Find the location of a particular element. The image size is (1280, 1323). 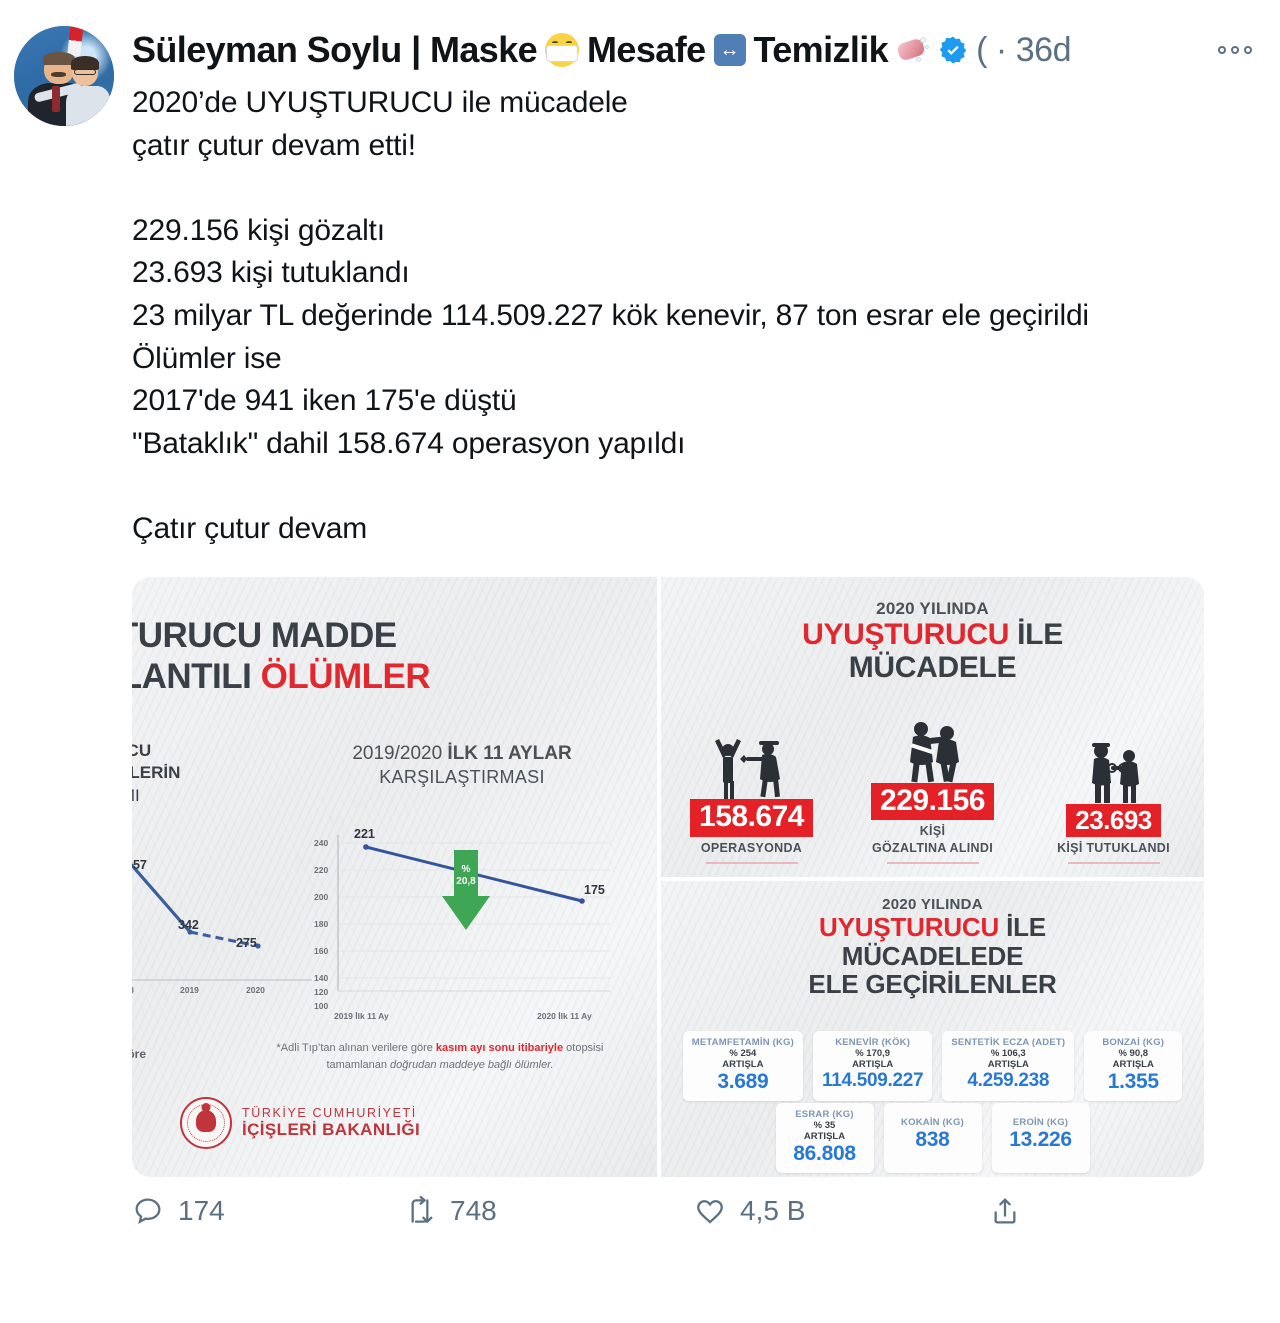

card-key: SENTETİK ECZA (ADET) is located at coordinates (1008, 1042).